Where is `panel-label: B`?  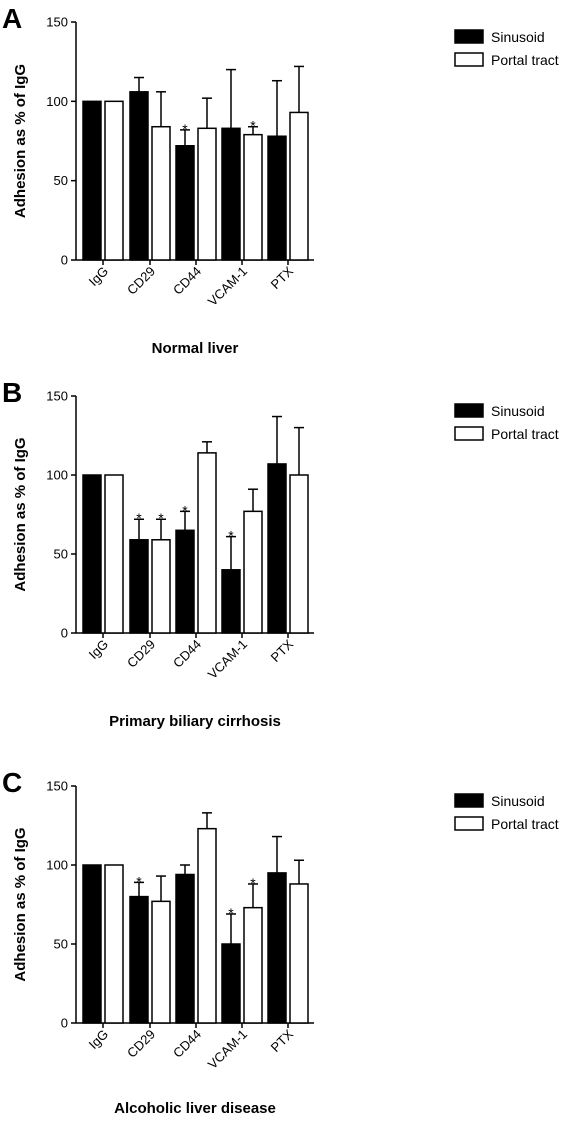
panel-label: B is located at coordinates (12, 392).